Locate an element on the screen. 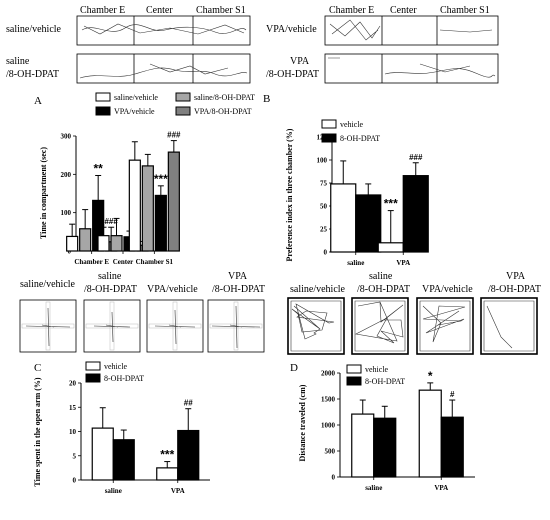  significance-mark: ** is located at coordinates (98, 168).